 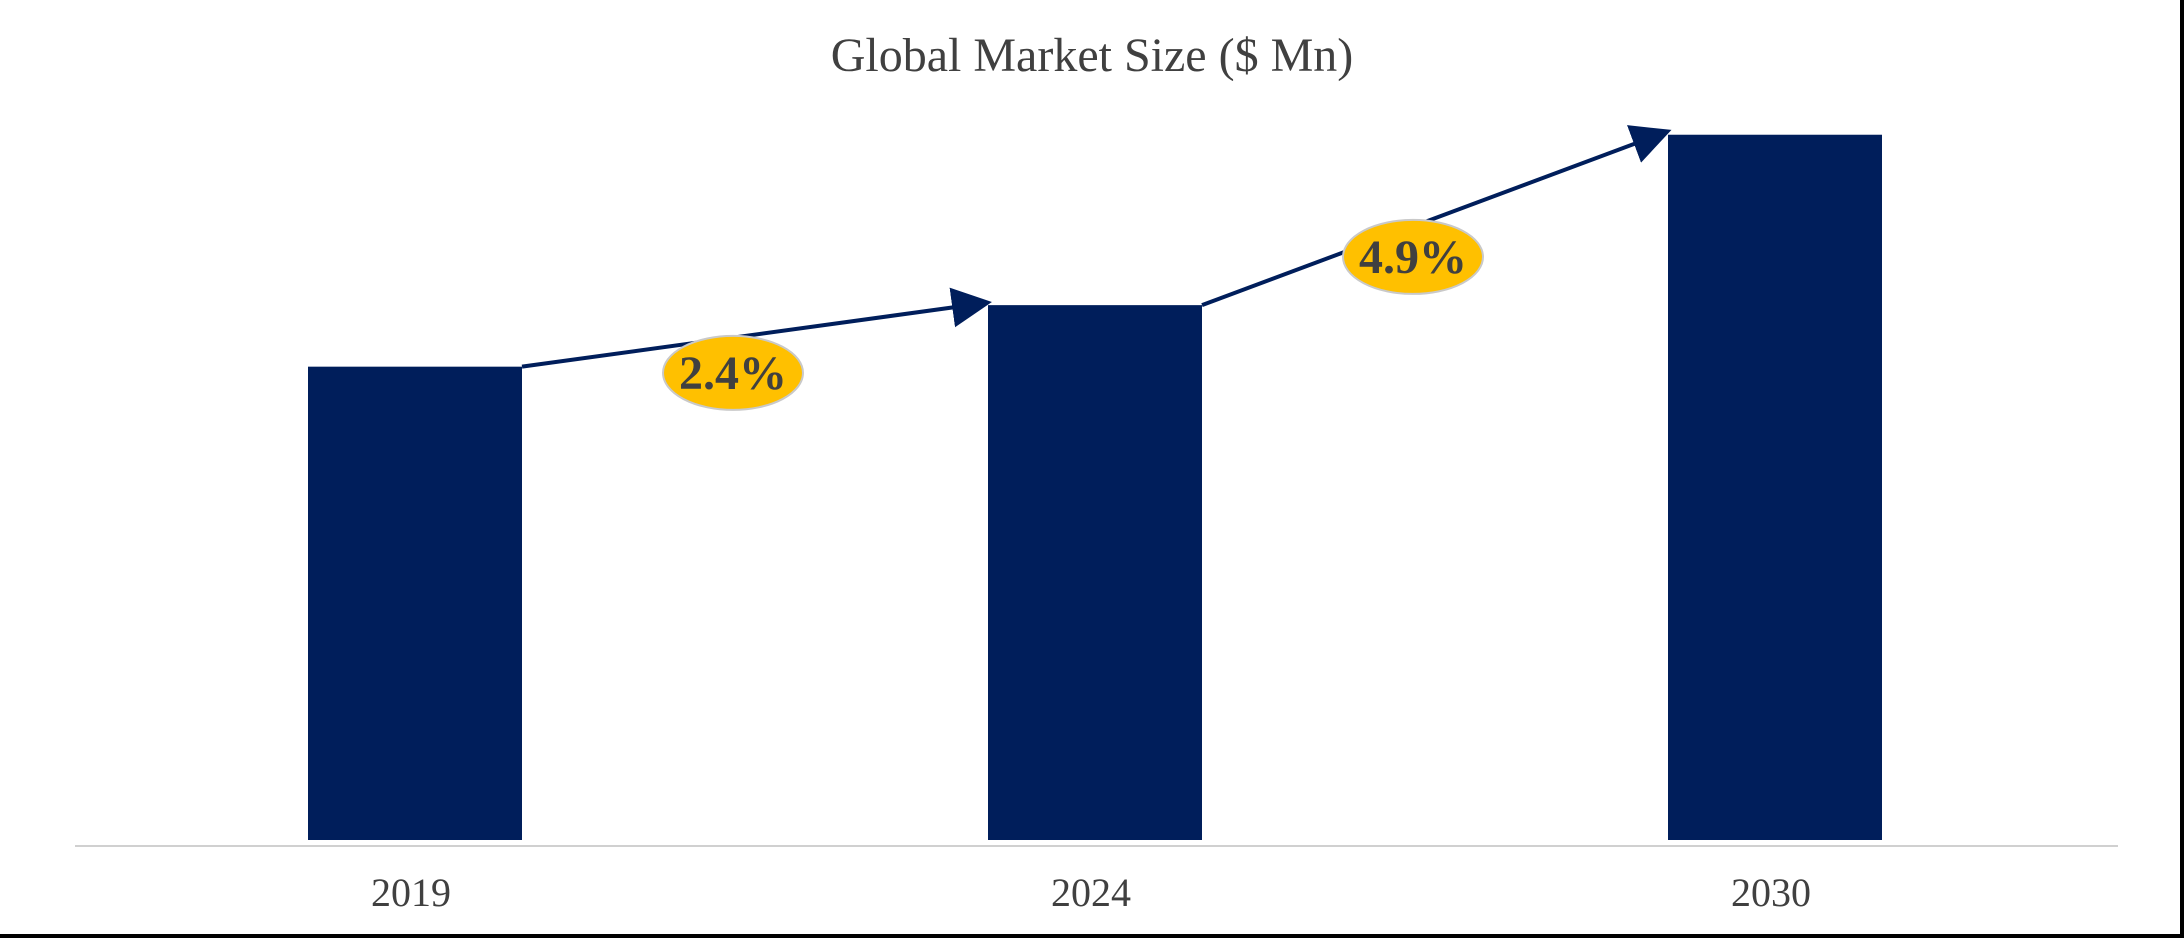 What do you see at coordinates (1095, 573) in the screenshot?
I see `bar-2024` at bounding box center [1095, 573].